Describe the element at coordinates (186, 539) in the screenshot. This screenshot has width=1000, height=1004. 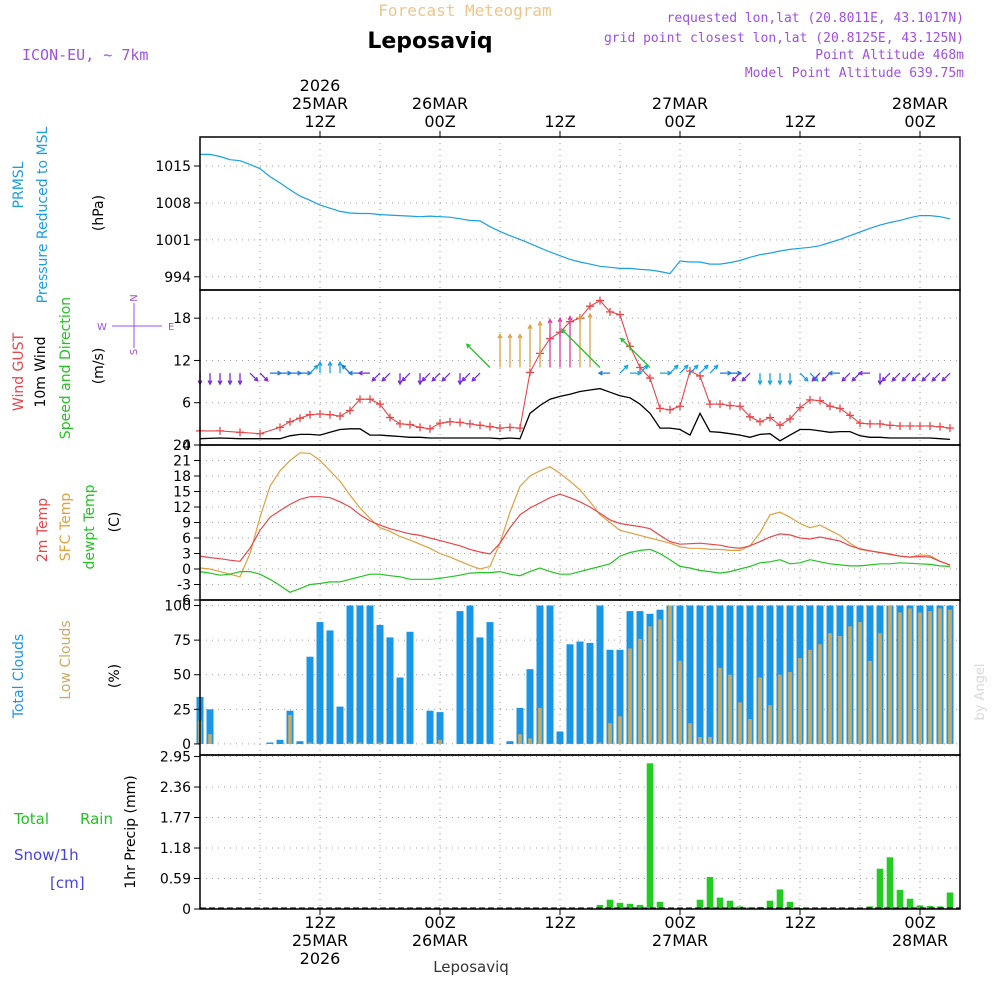
I see `temp-ytick-label: 6` at that location.